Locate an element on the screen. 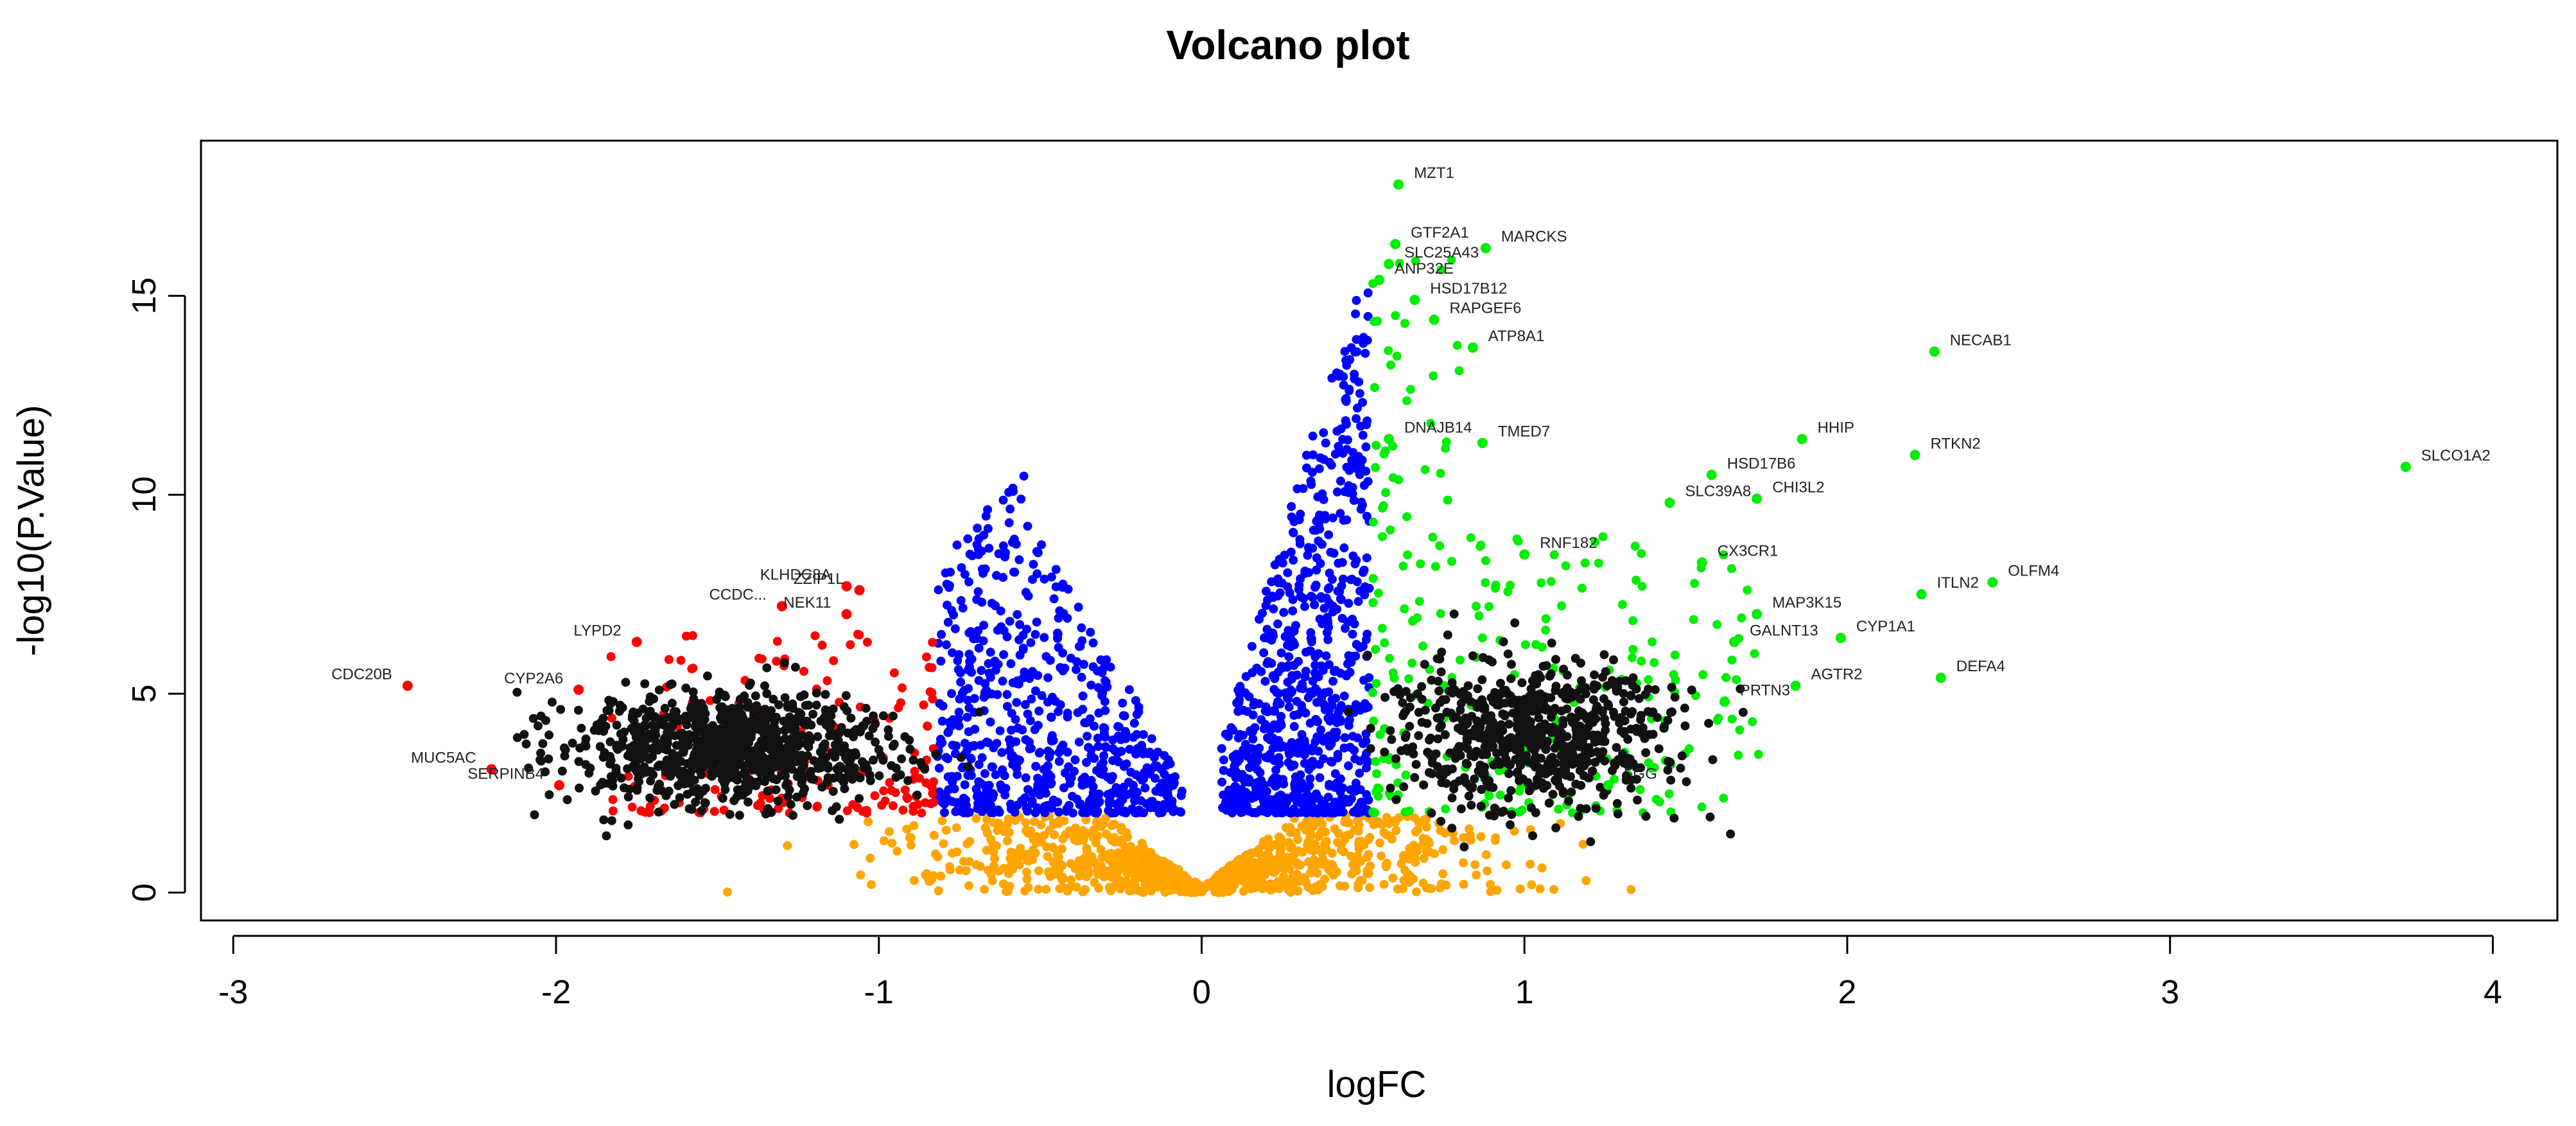 The width and height of the screenshot is (2576, 1126). gene-label: CYP1A1 is located at coordinates (1885, 626).